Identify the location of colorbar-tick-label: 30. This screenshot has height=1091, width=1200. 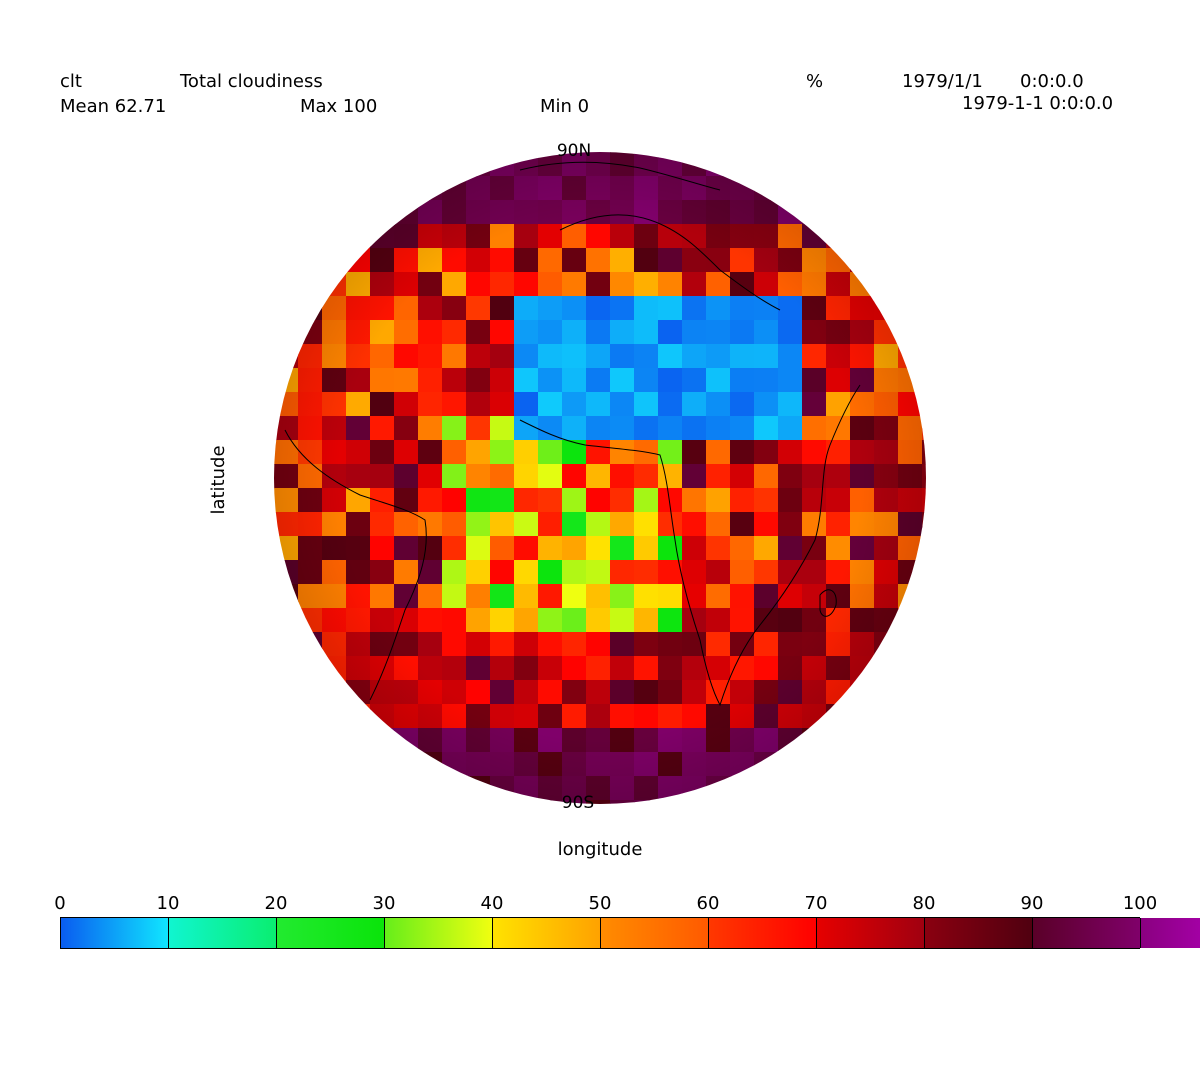
(384, 903).